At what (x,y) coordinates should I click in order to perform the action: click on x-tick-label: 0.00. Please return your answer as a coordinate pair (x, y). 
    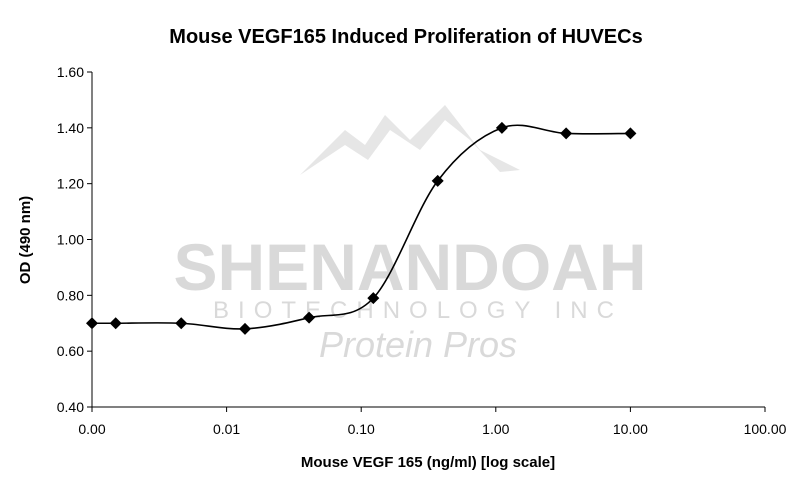
    Looking at the image, I should click on (91, 429).